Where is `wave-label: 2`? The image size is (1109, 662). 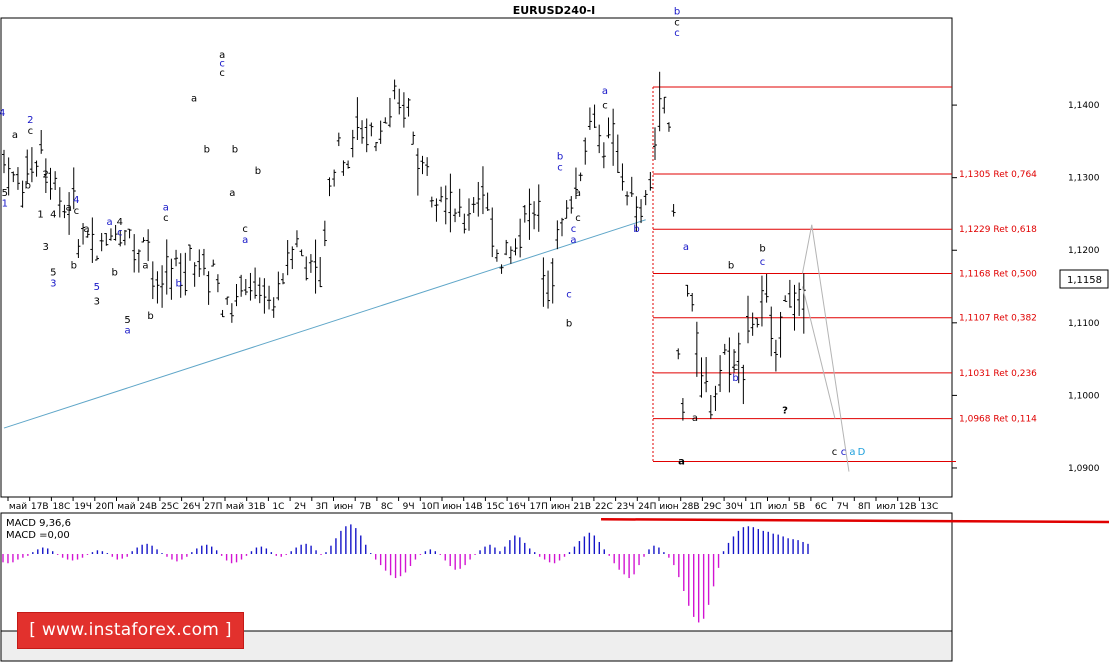
wave-label: 2 is located at coordinates (45, 175).